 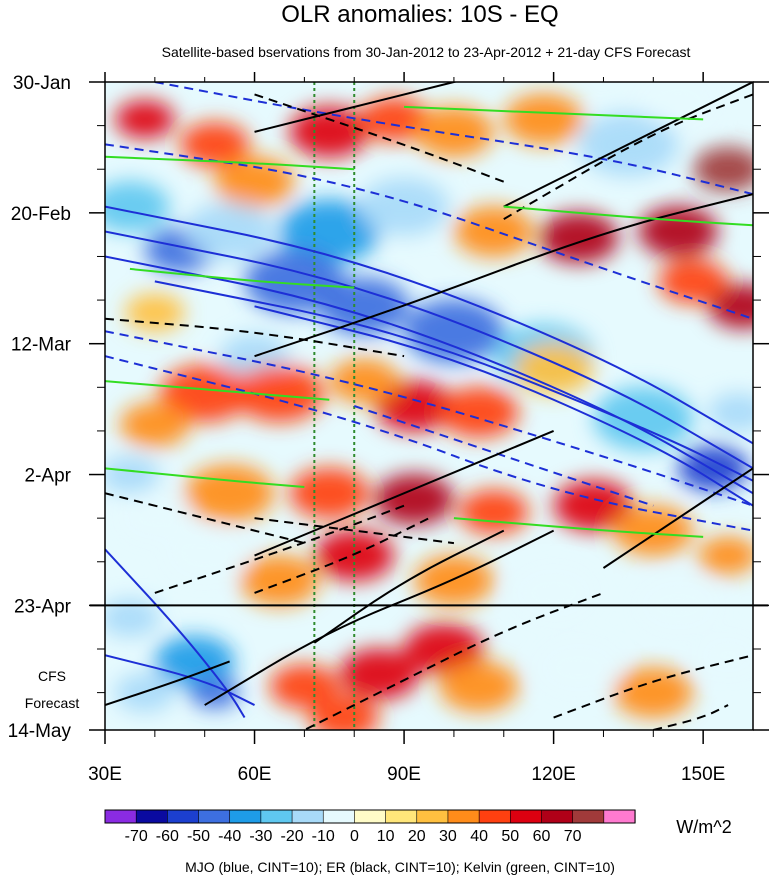 I want to click on colorbar-tick-label: -60, so click(x=167, y=836).